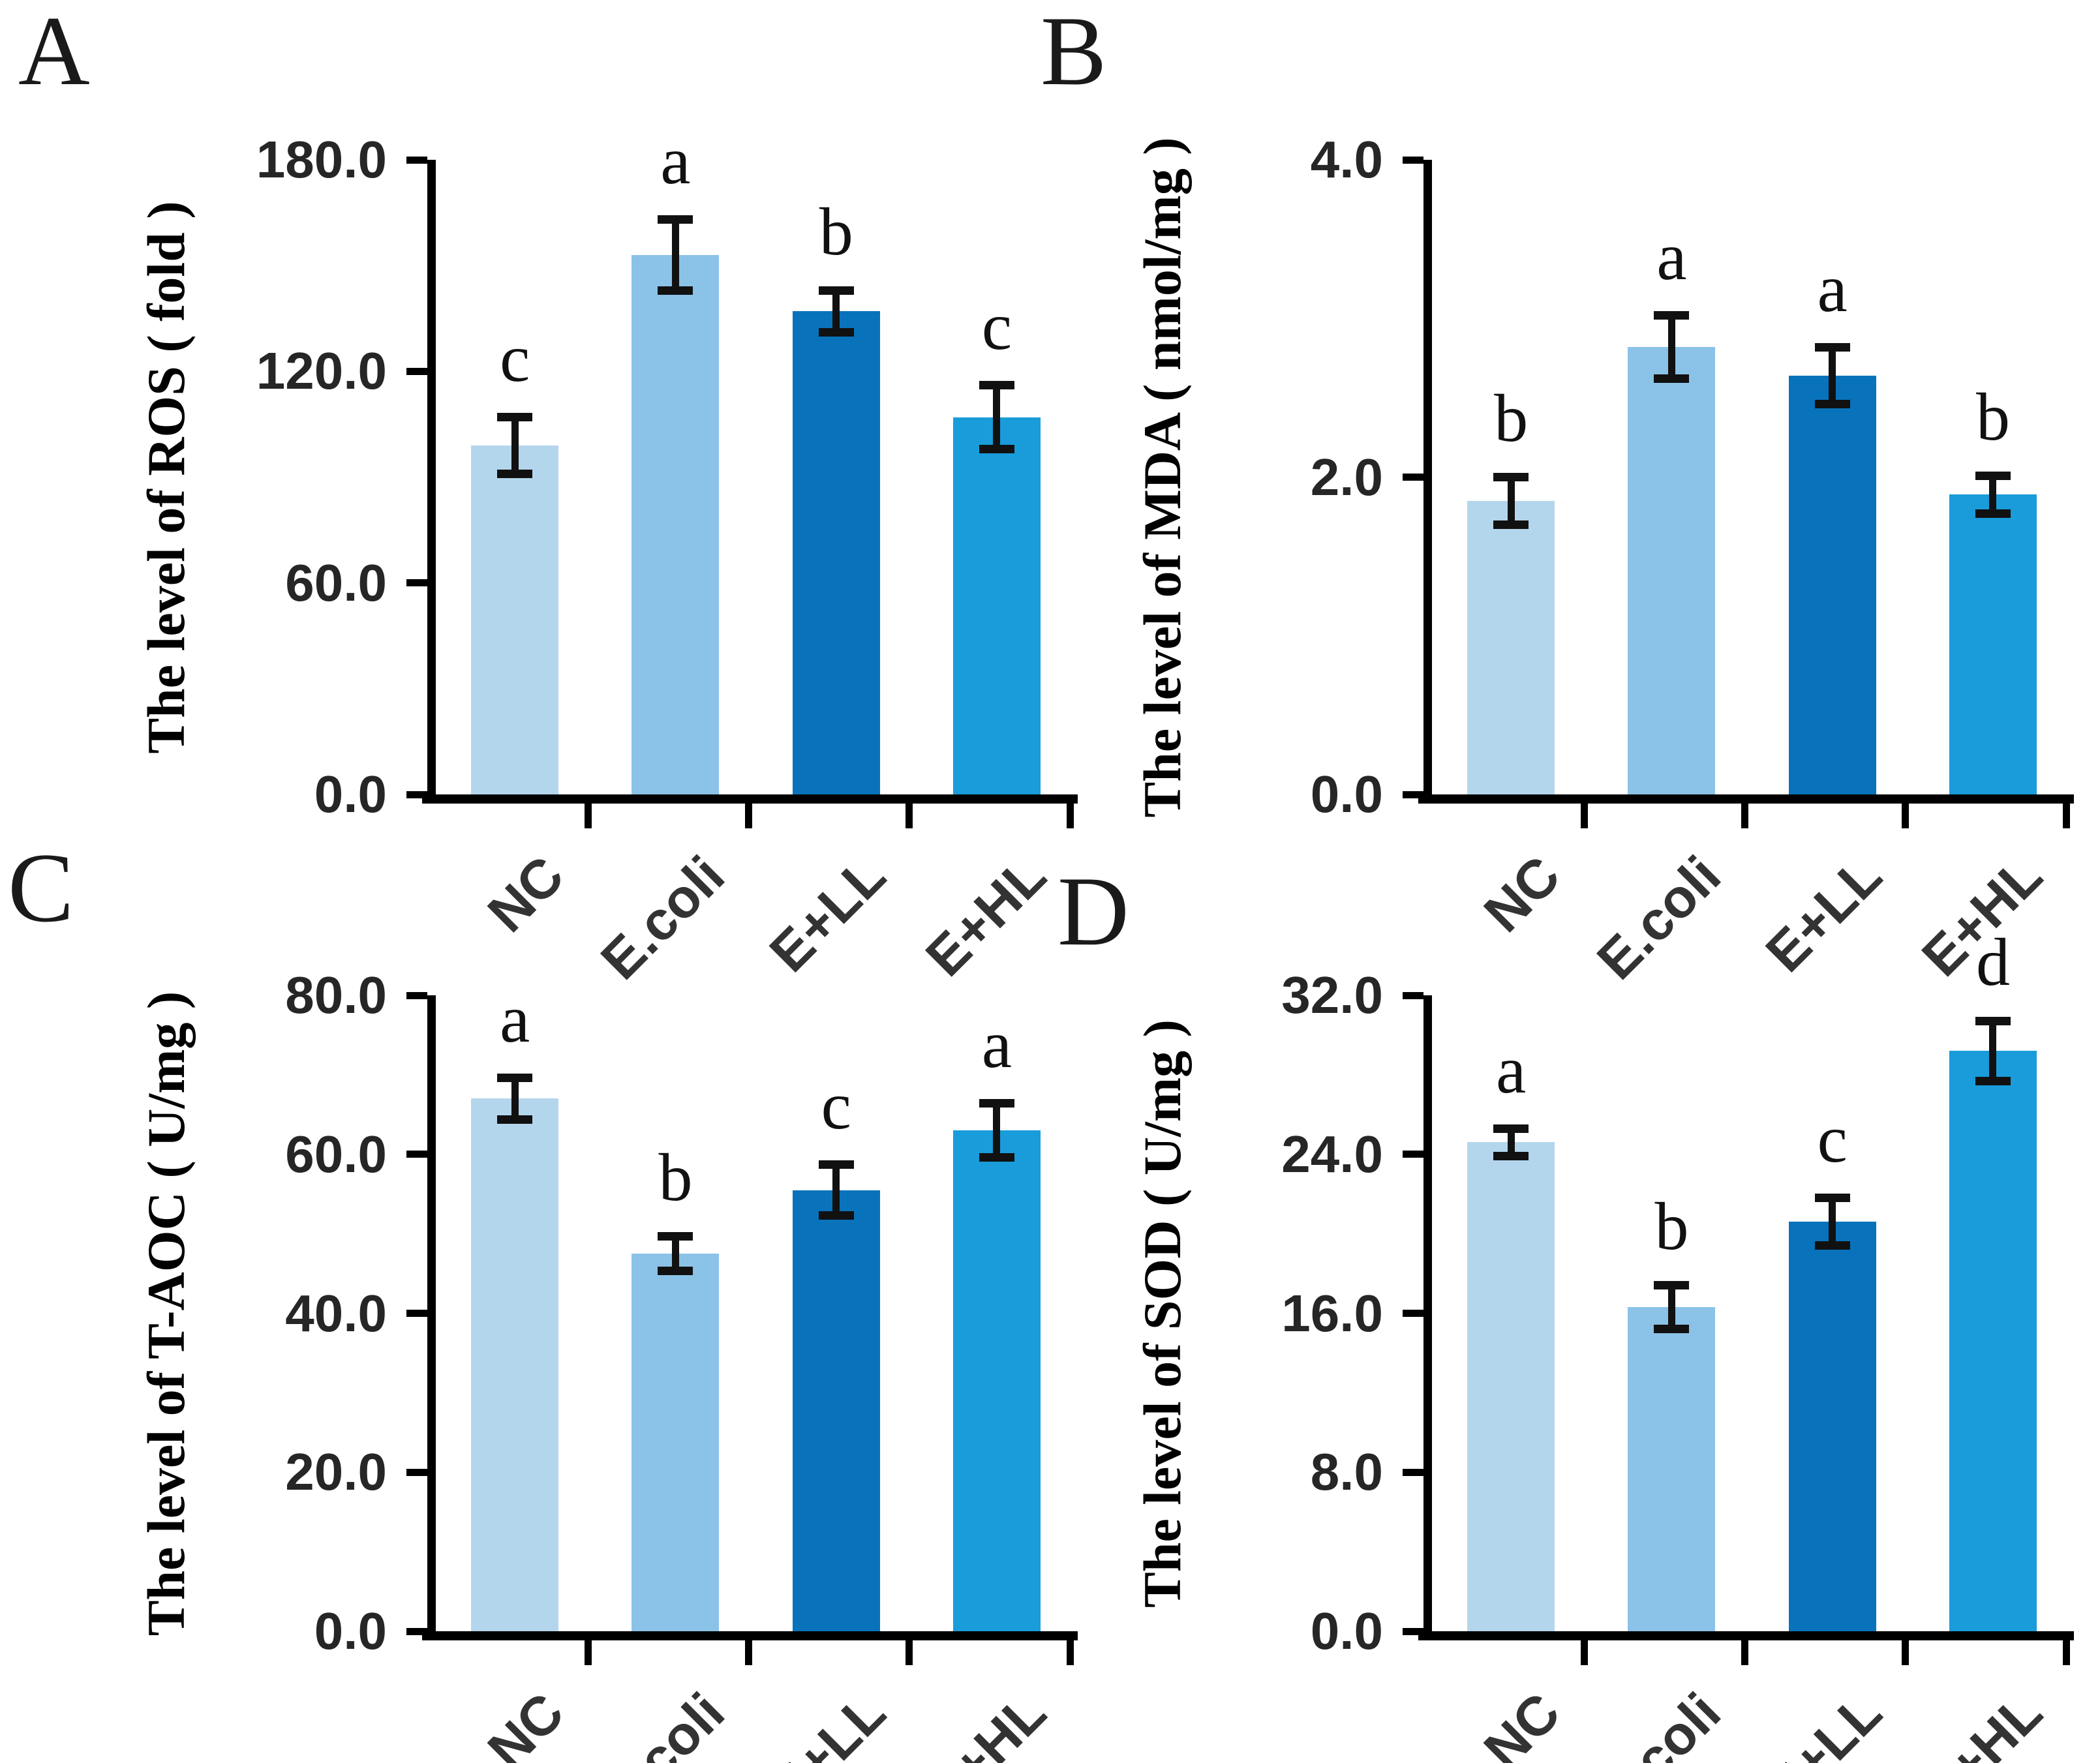 This screenshot has height=1763, width=2100. What do you see at coordinates (1346, 476) in the screenshot?
I see `y-tick-label: 2.0` at bounding box center [1346, 476].